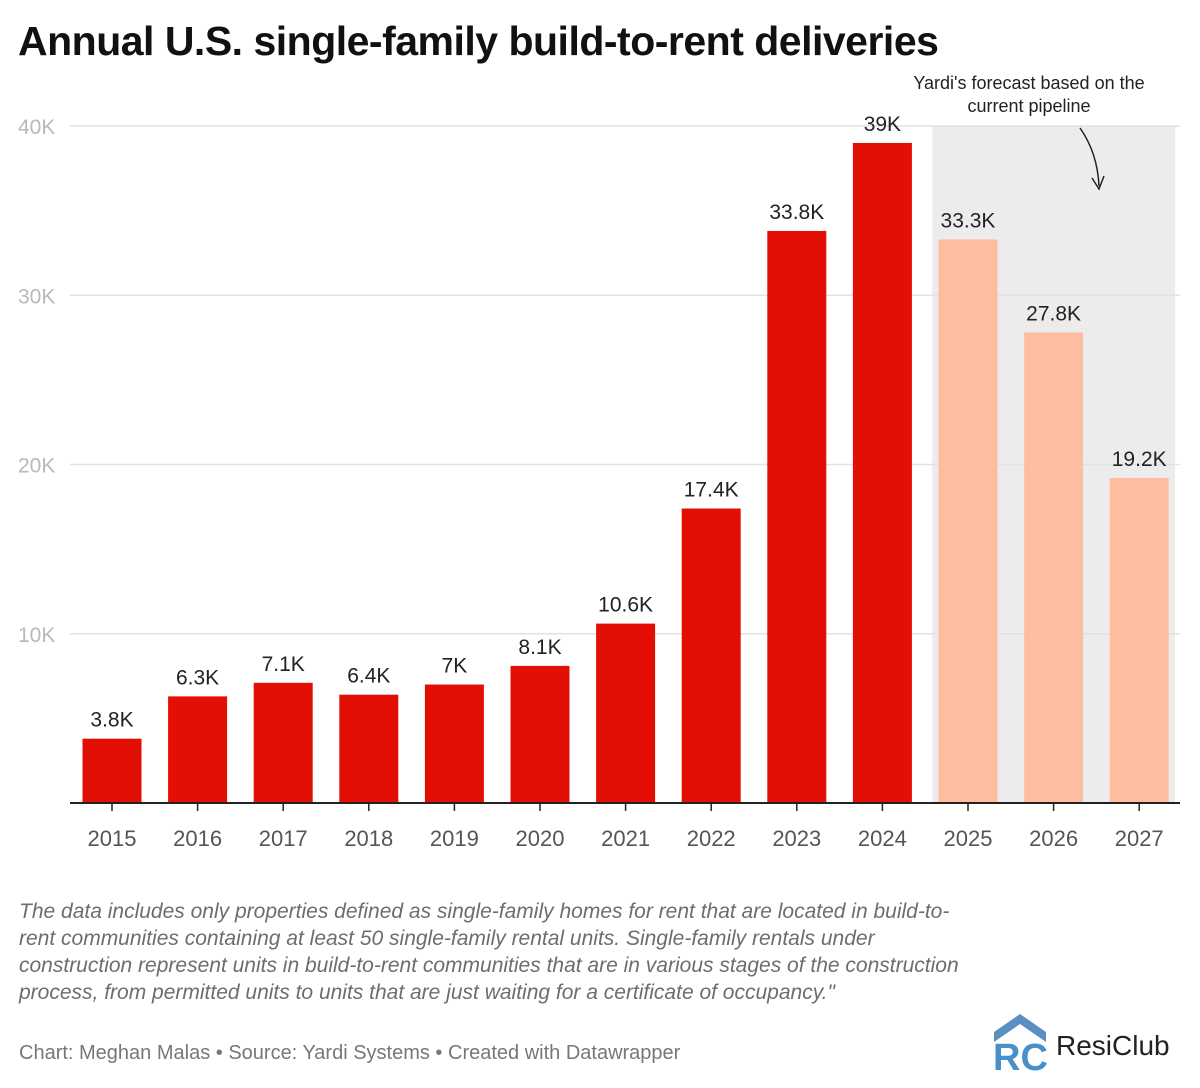 The height and width of the screenshot is (1088, 1200). Describe the element at coordinates (625, 605) in the screenshot. I see `data-label: 10.6K` at that location.